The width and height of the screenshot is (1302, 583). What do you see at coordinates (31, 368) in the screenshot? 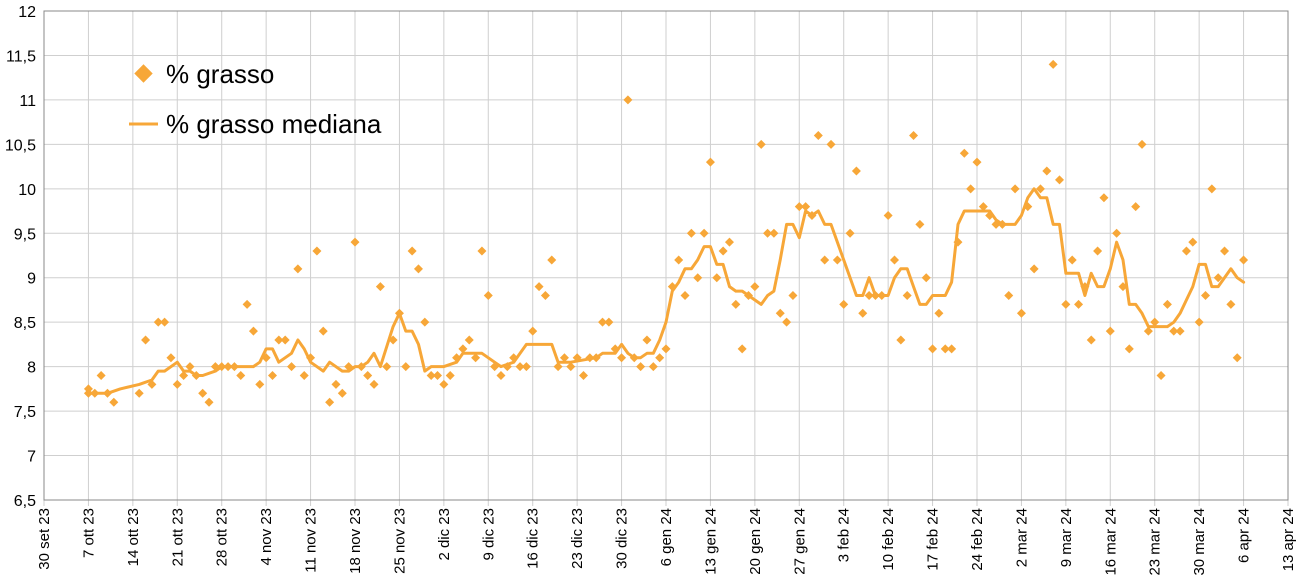
I see `y-tick-label: 8` at bounding box center [31, 368].